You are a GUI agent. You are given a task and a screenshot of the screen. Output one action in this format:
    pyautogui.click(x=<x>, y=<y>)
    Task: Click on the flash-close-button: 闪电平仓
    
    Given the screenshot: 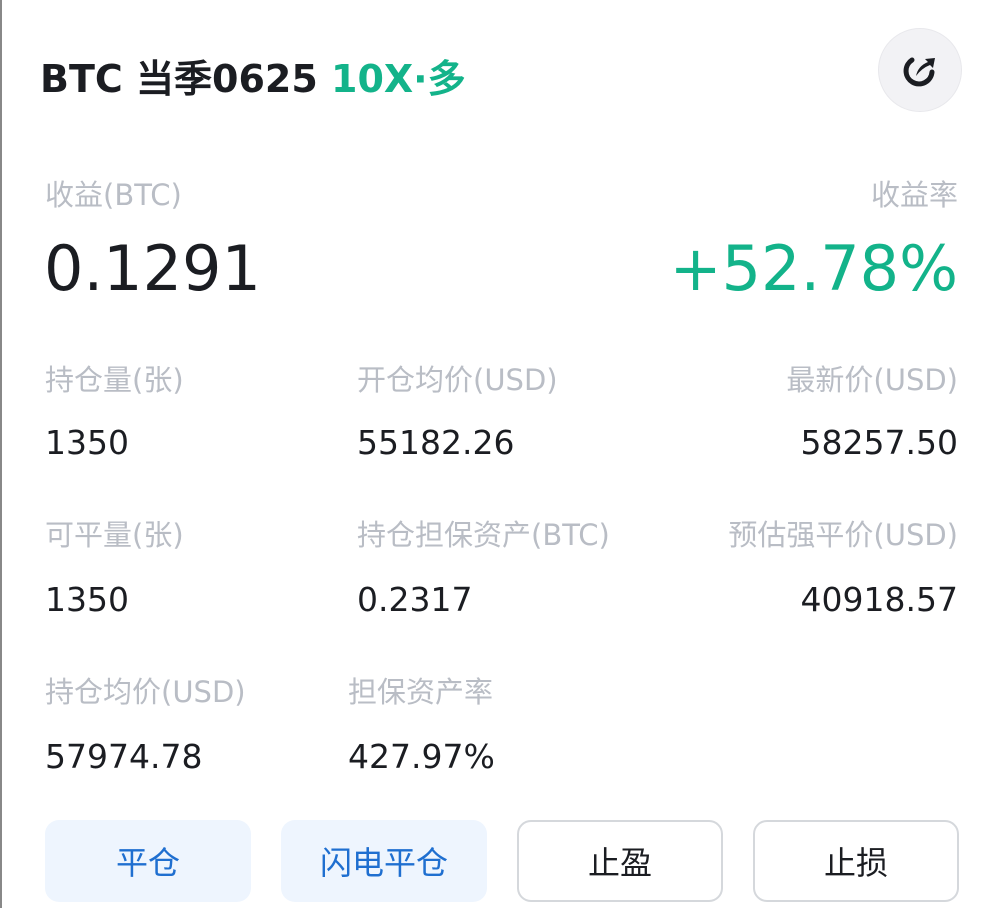 What is the action you would take?
    pyautogui.click(x=384, y=861)
    